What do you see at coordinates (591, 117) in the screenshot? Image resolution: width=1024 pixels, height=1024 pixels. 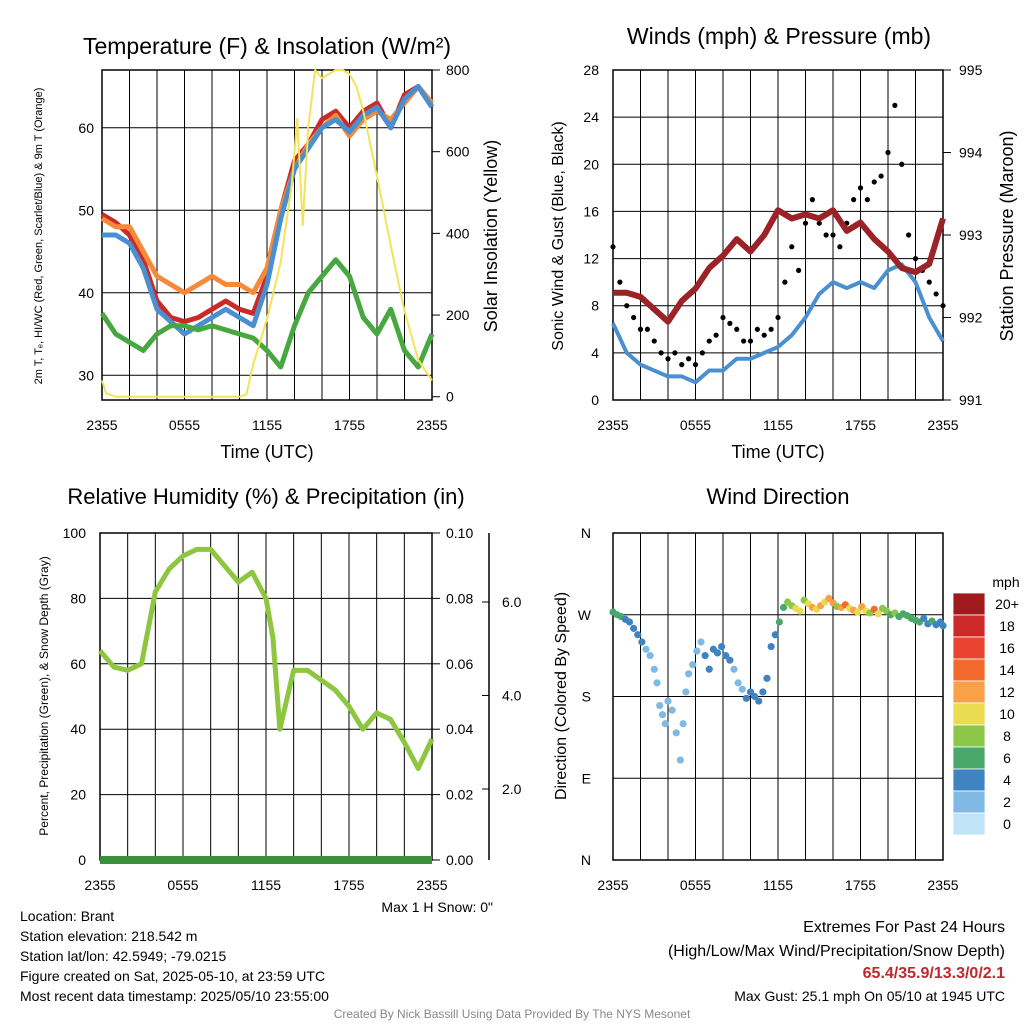 I see `winds-ytick: 24` at bounding box center [591, 117].